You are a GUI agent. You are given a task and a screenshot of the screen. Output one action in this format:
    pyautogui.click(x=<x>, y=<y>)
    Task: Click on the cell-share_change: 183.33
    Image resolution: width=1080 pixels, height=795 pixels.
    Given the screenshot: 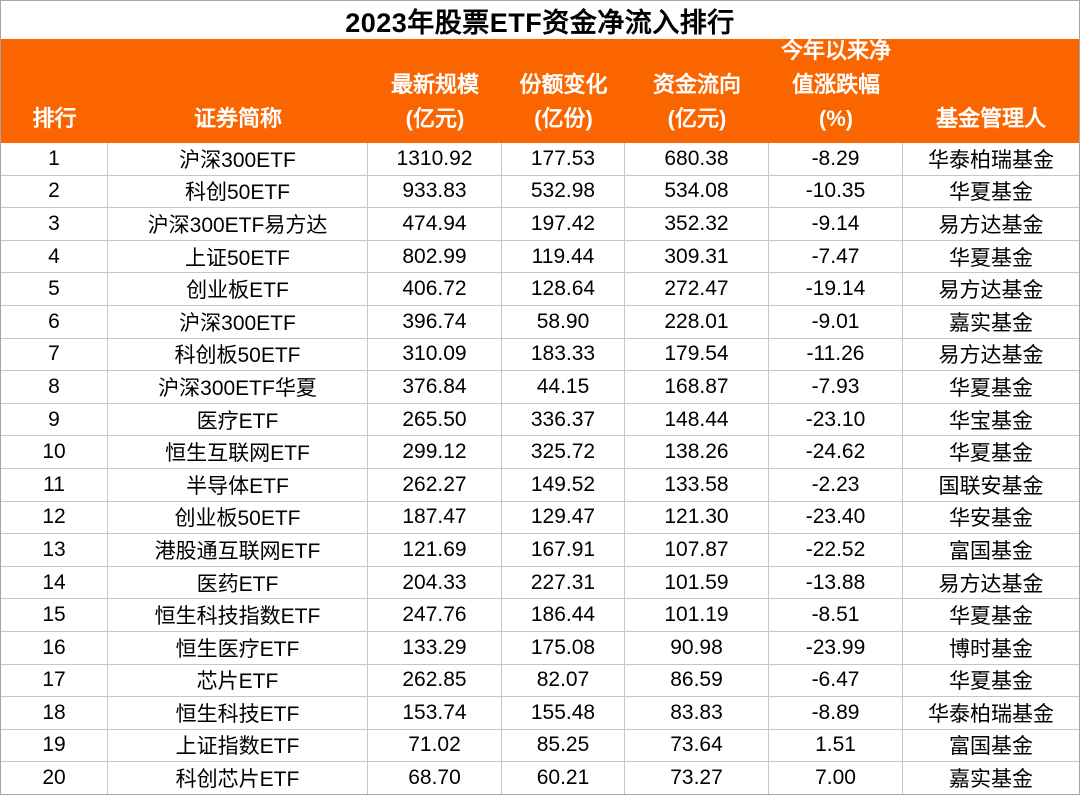 What is the action you would take?
    pyautogui.click(x=563, y=354)
    